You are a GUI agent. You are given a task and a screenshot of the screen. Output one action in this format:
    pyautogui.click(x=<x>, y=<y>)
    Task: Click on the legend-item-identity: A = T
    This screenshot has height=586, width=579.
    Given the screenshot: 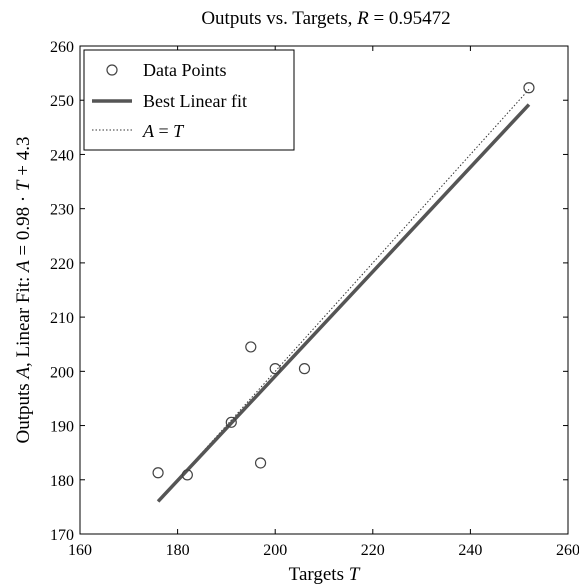 What is the action you would take?
    pyautogui.click(x=138, y=131)
    